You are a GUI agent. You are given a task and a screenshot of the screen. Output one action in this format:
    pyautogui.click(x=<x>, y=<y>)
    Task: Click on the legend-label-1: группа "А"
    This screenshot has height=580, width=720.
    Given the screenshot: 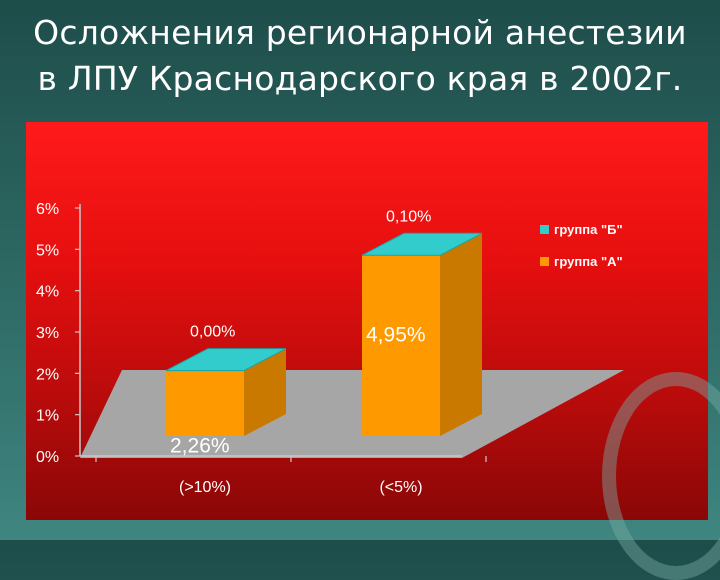 What is the action you would take?
    pyautogui.click(x=588, y=261)
    